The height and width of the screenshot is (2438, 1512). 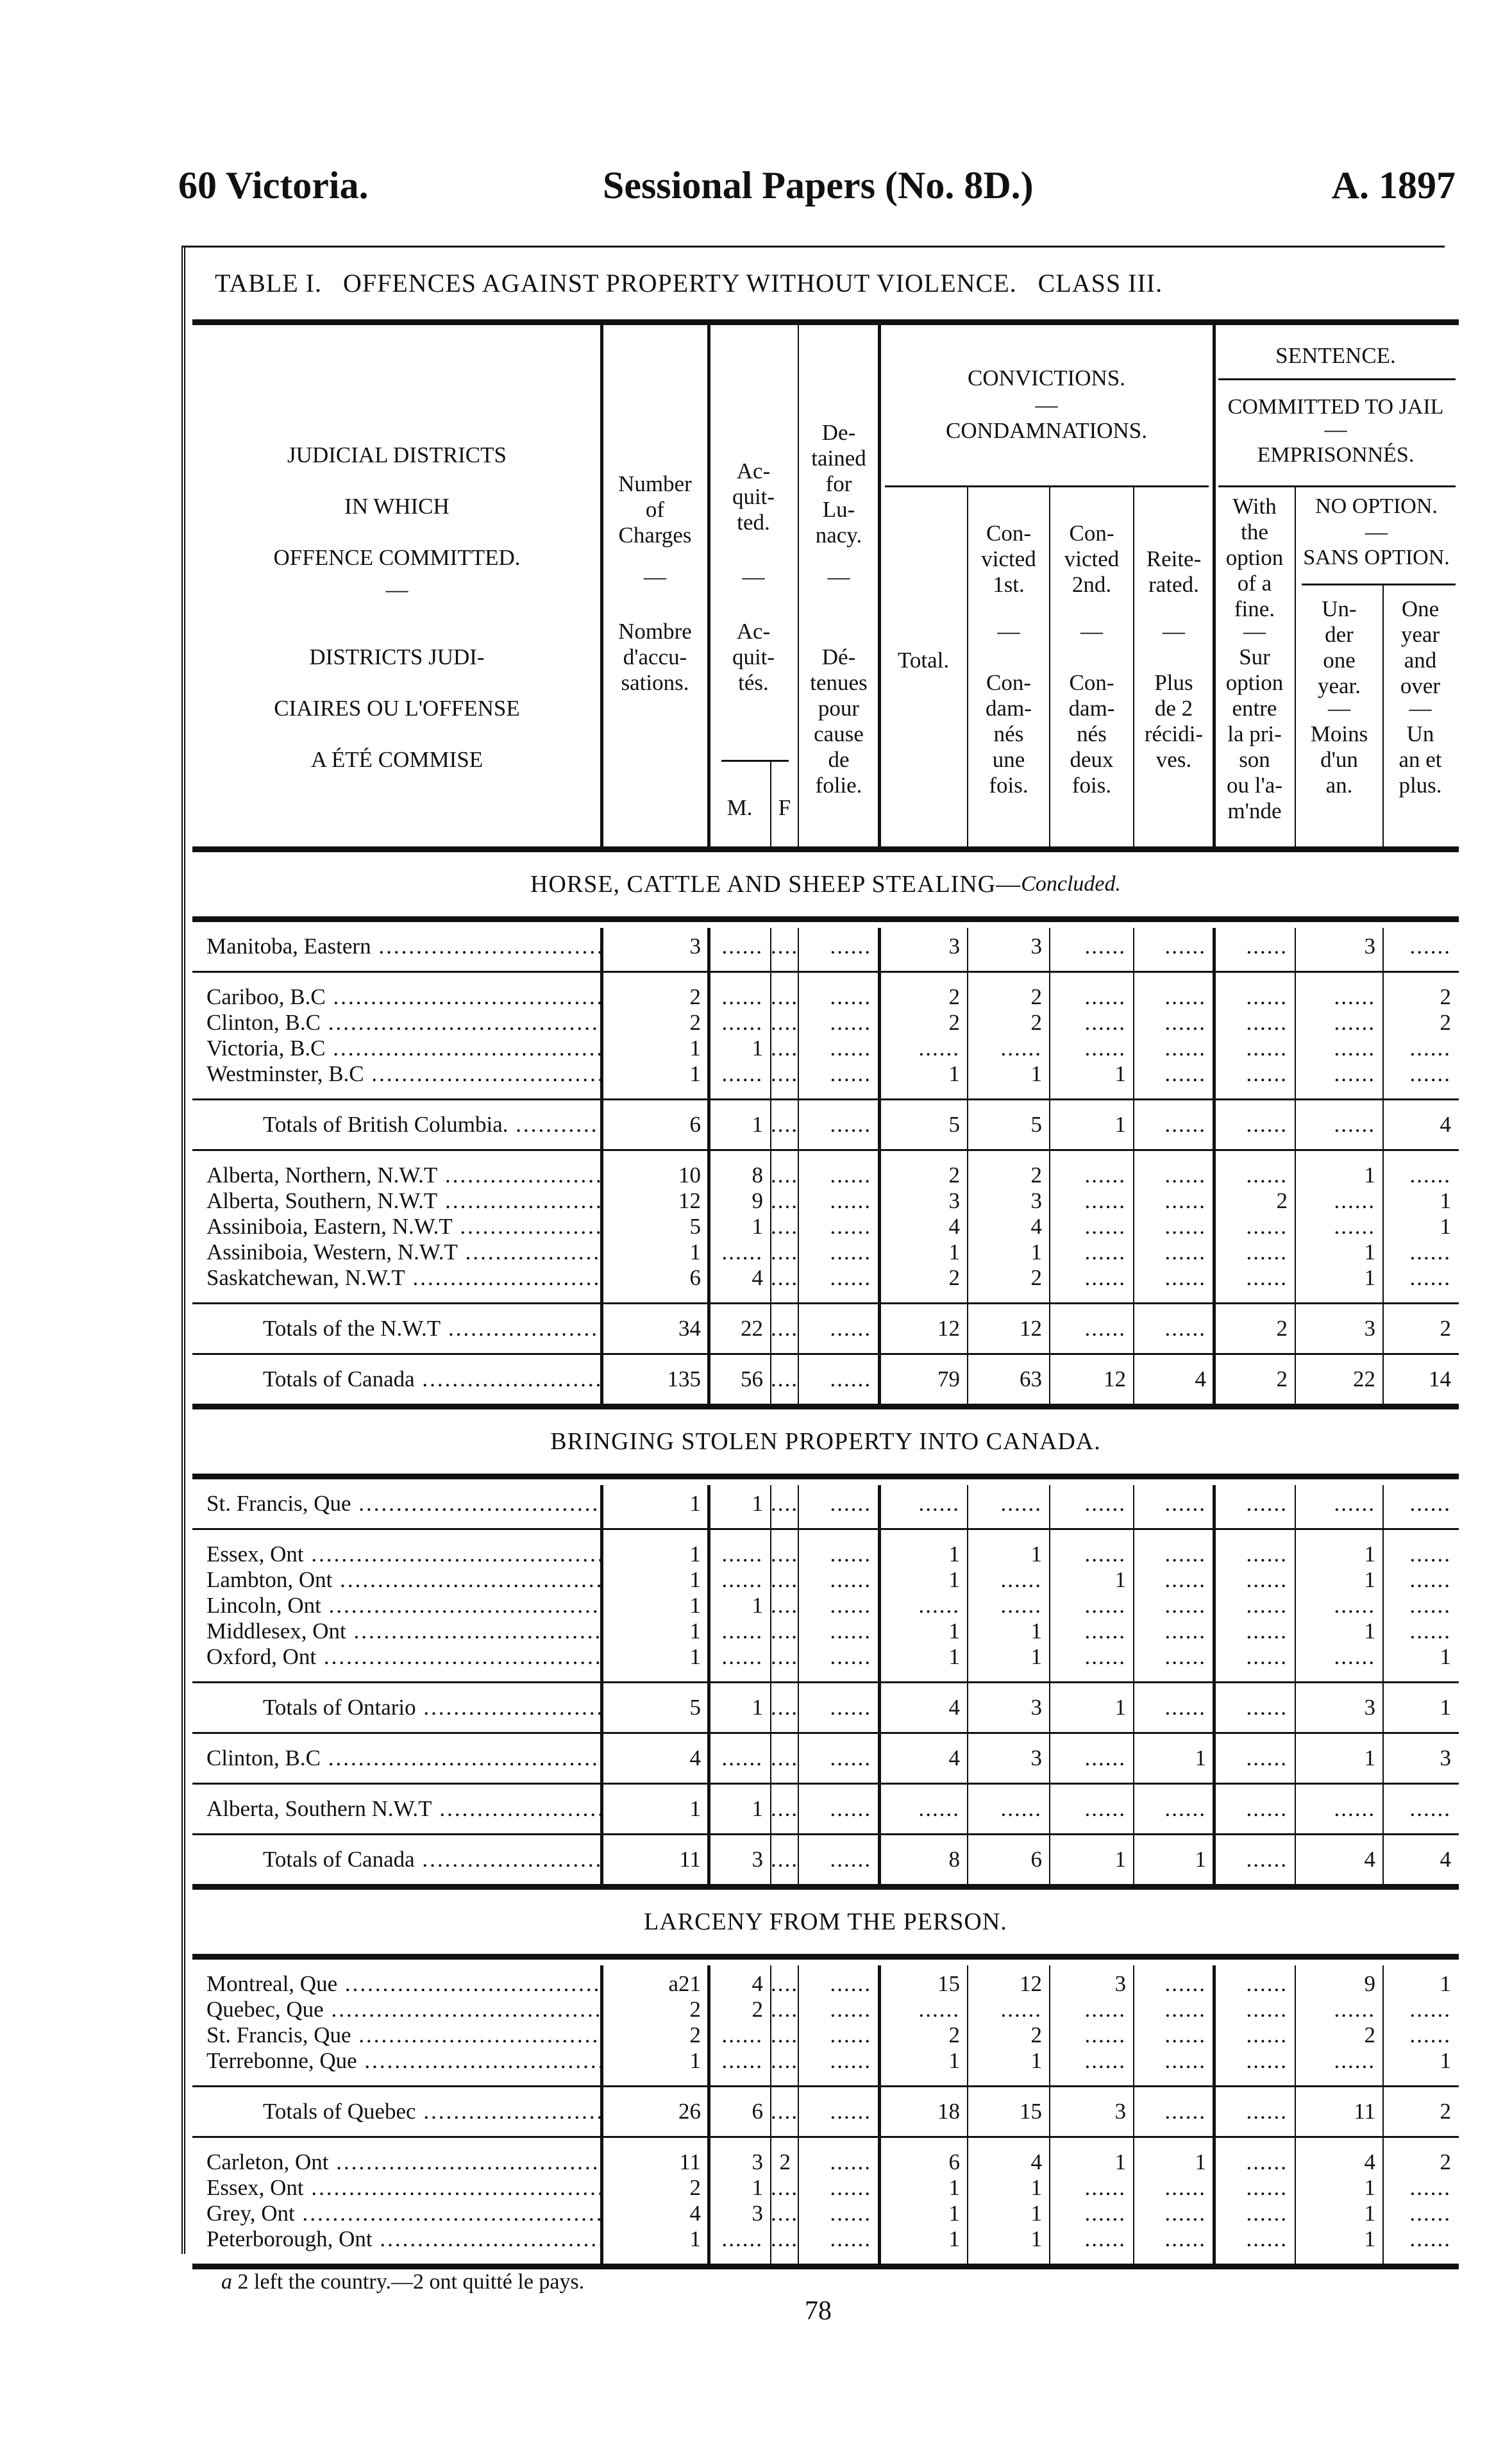 What do you see at coordinates (396, 1227) in the screenshot?
I see `cell-district: Assiniboia, Eastern, N.W.T` at bounding box center [396, 1227].